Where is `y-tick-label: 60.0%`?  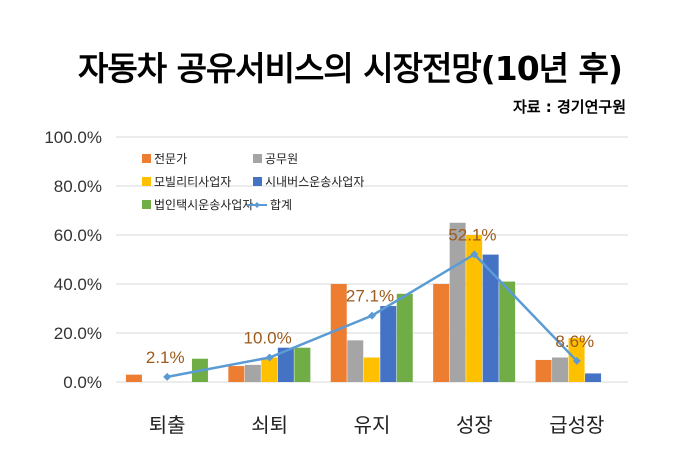
y-tick-label: 60.0% is located at coordinates (78, 235).